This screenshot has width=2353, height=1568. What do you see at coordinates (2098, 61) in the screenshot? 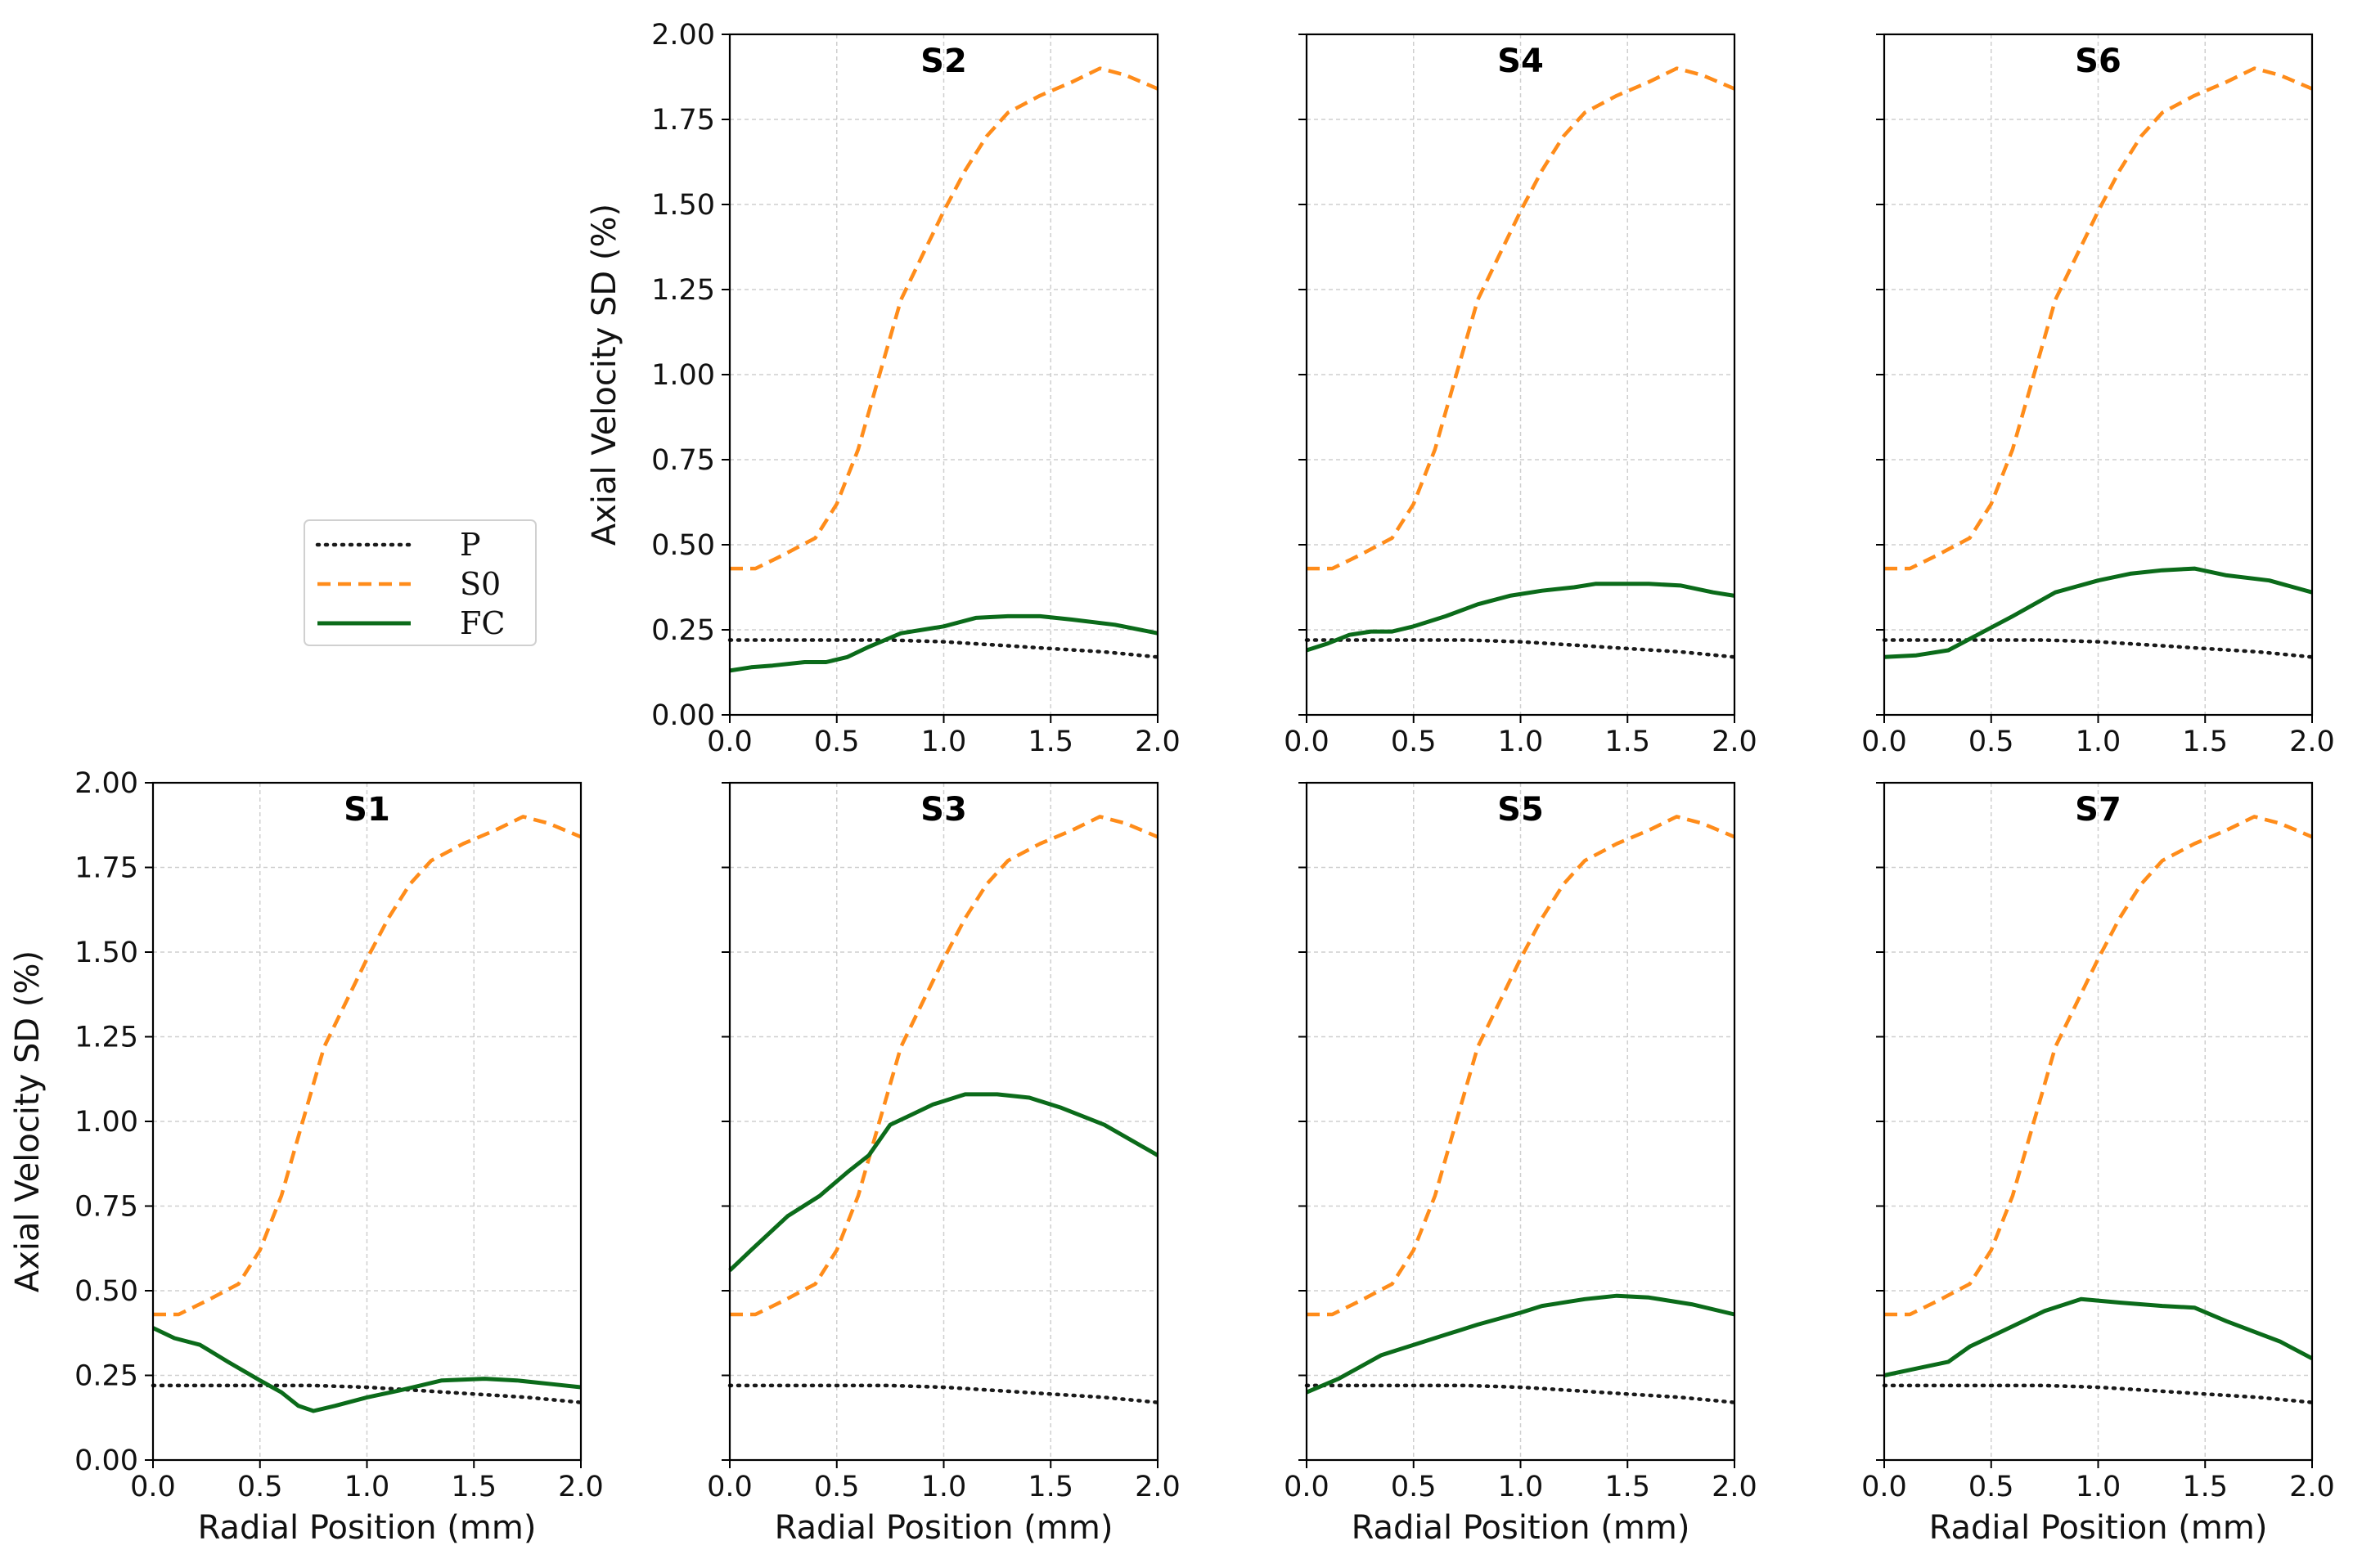
I see `panel-title: S6` at bounding box center [2098, 61].